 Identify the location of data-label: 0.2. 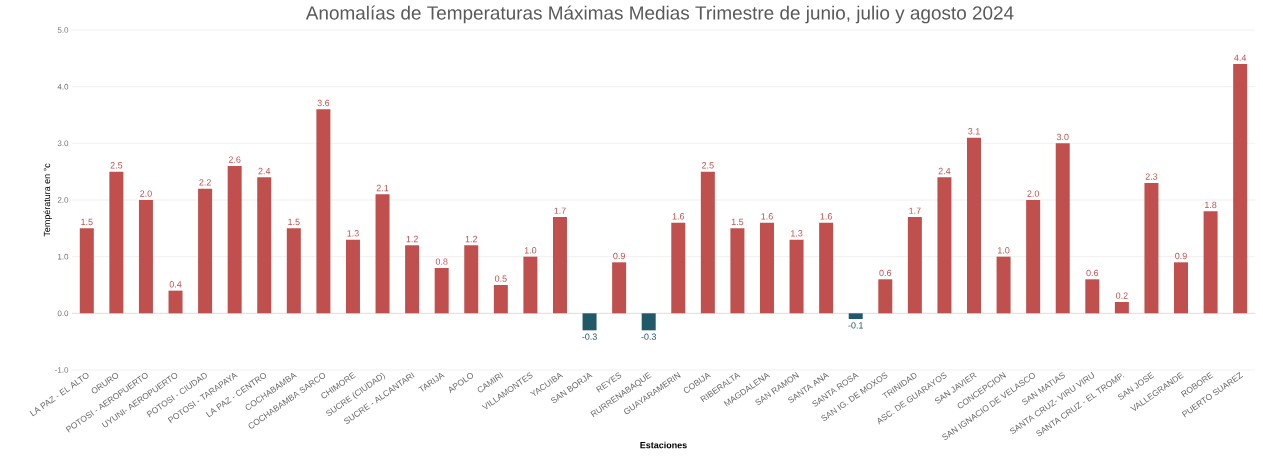
(1121, 295).